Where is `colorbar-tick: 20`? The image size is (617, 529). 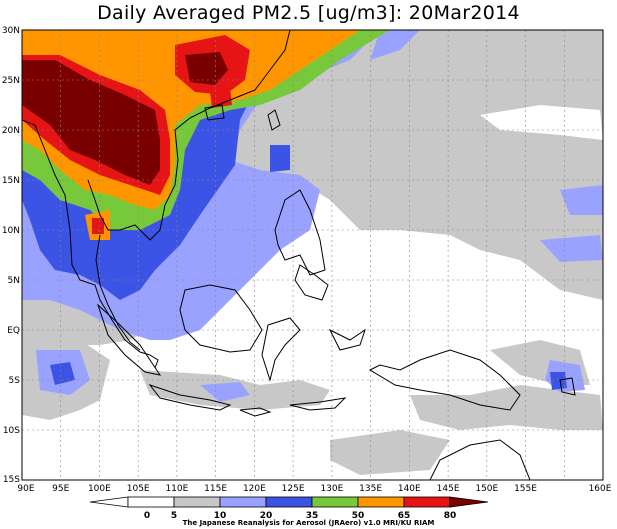
colorbar-tick: 20 is located at coordinates (266, 516).